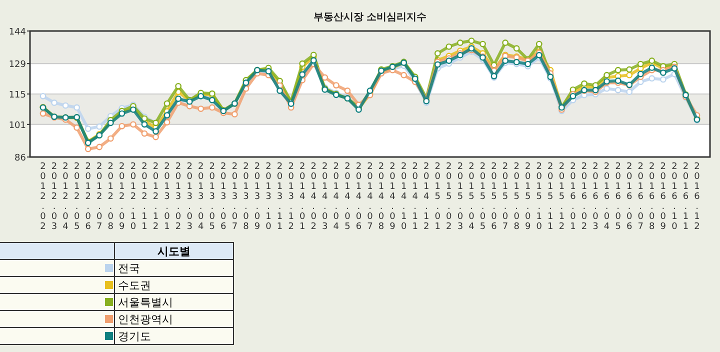  What do you see at coordinates (471, 197) in the screenshot?
I see `x-tick-label: 2015.04` at bounding box center [471, 197].